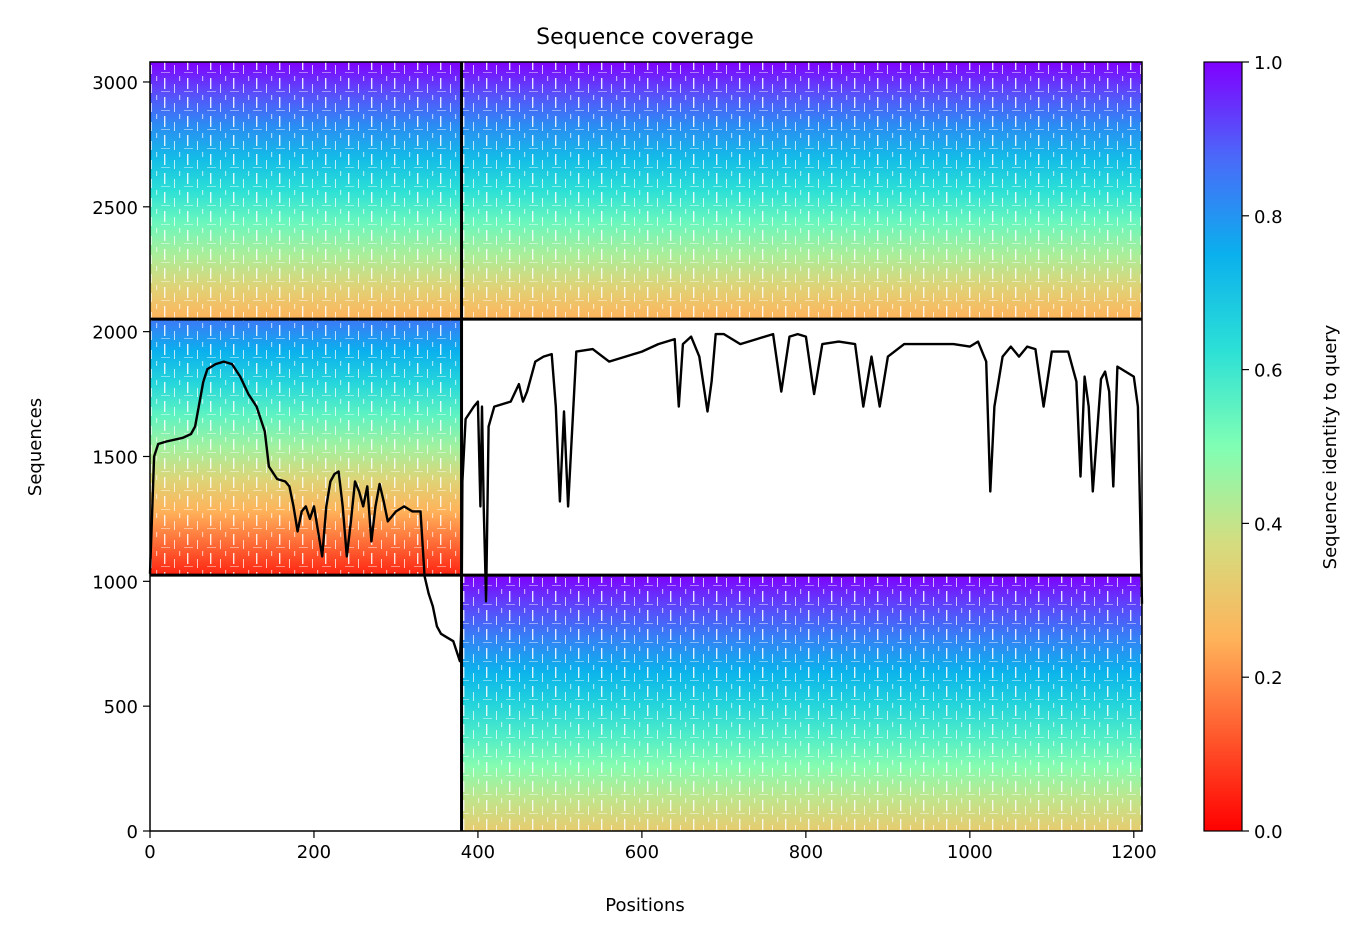 Image resolution: width=1364 pixels, height=939 pixels. Describe the element at coordinates (642, 852) in the screenshot. I see `x-tick-label-600: 600` at that location.